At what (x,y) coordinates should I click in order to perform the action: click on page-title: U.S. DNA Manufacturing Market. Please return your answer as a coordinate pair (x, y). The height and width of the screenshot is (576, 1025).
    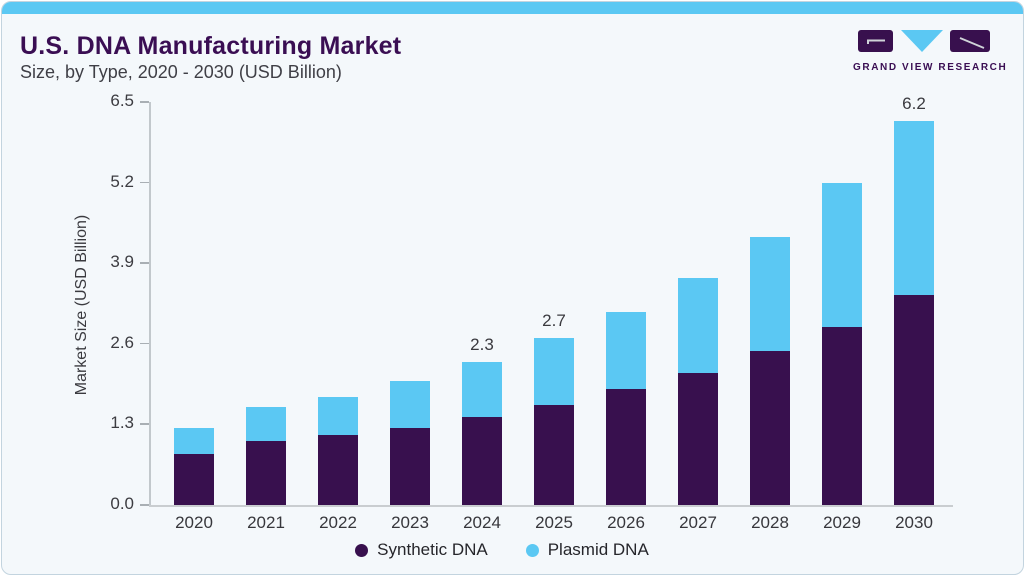
    Looking at the image, I should click on (211, 46).